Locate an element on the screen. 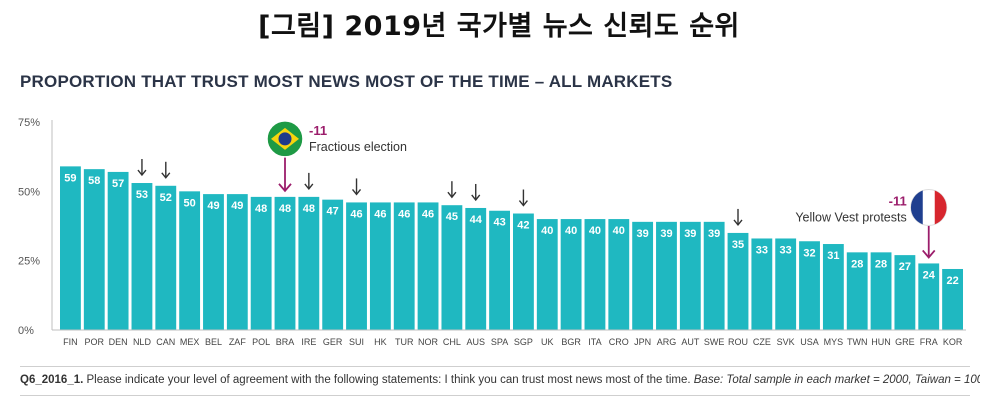 This screenshot has width=998, height=410. data-label: 28 is located at coordinates (857, 264).